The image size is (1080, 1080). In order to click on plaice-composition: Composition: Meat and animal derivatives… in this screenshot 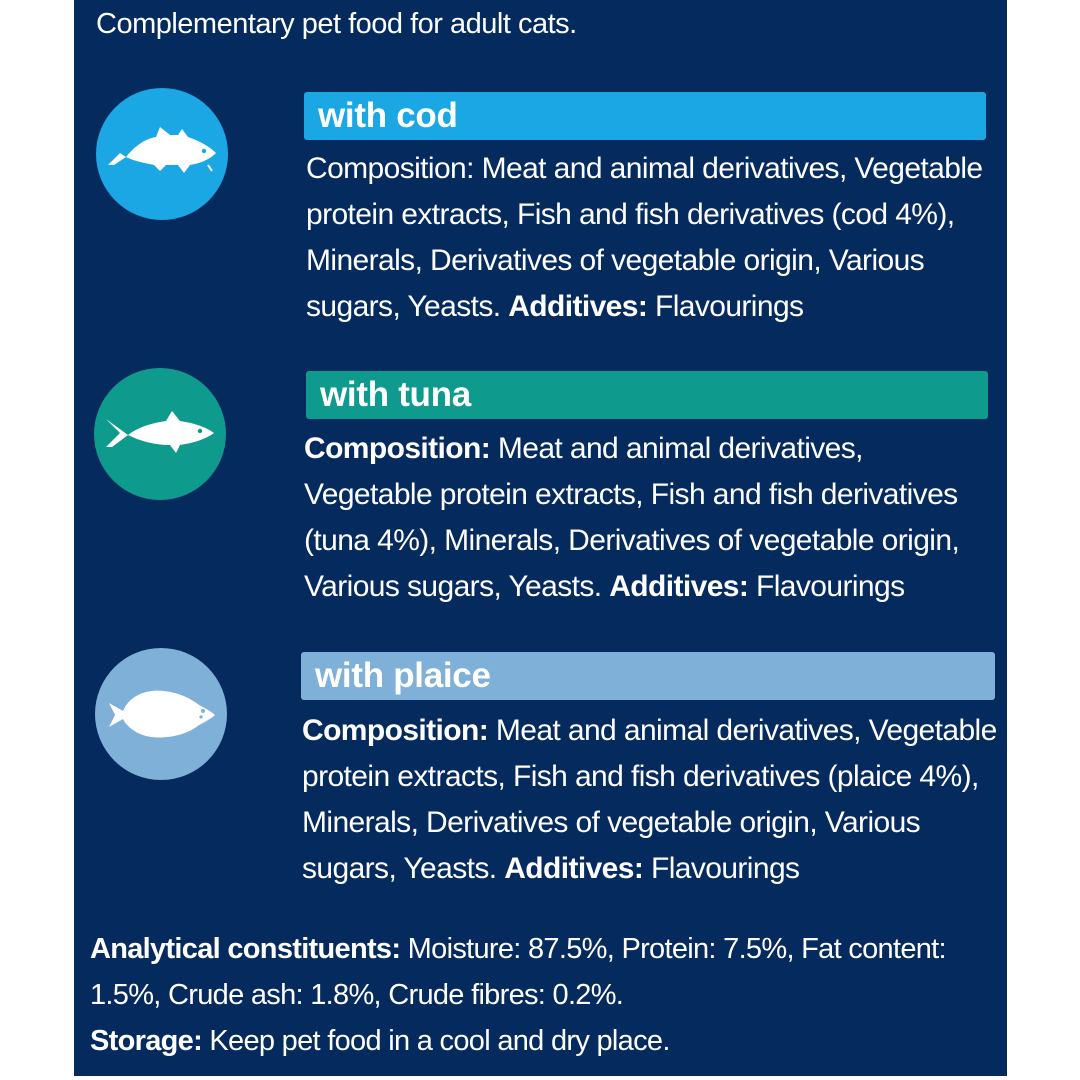, I will do `click(652, 800)`.